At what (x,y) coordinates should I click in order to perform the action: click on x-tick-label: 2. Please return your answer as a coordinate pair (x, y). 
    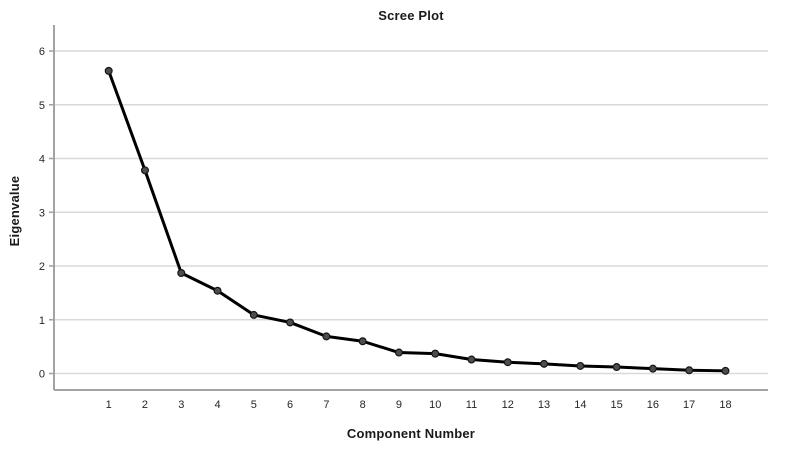
    Looking at the image, I should click on (145, 405).